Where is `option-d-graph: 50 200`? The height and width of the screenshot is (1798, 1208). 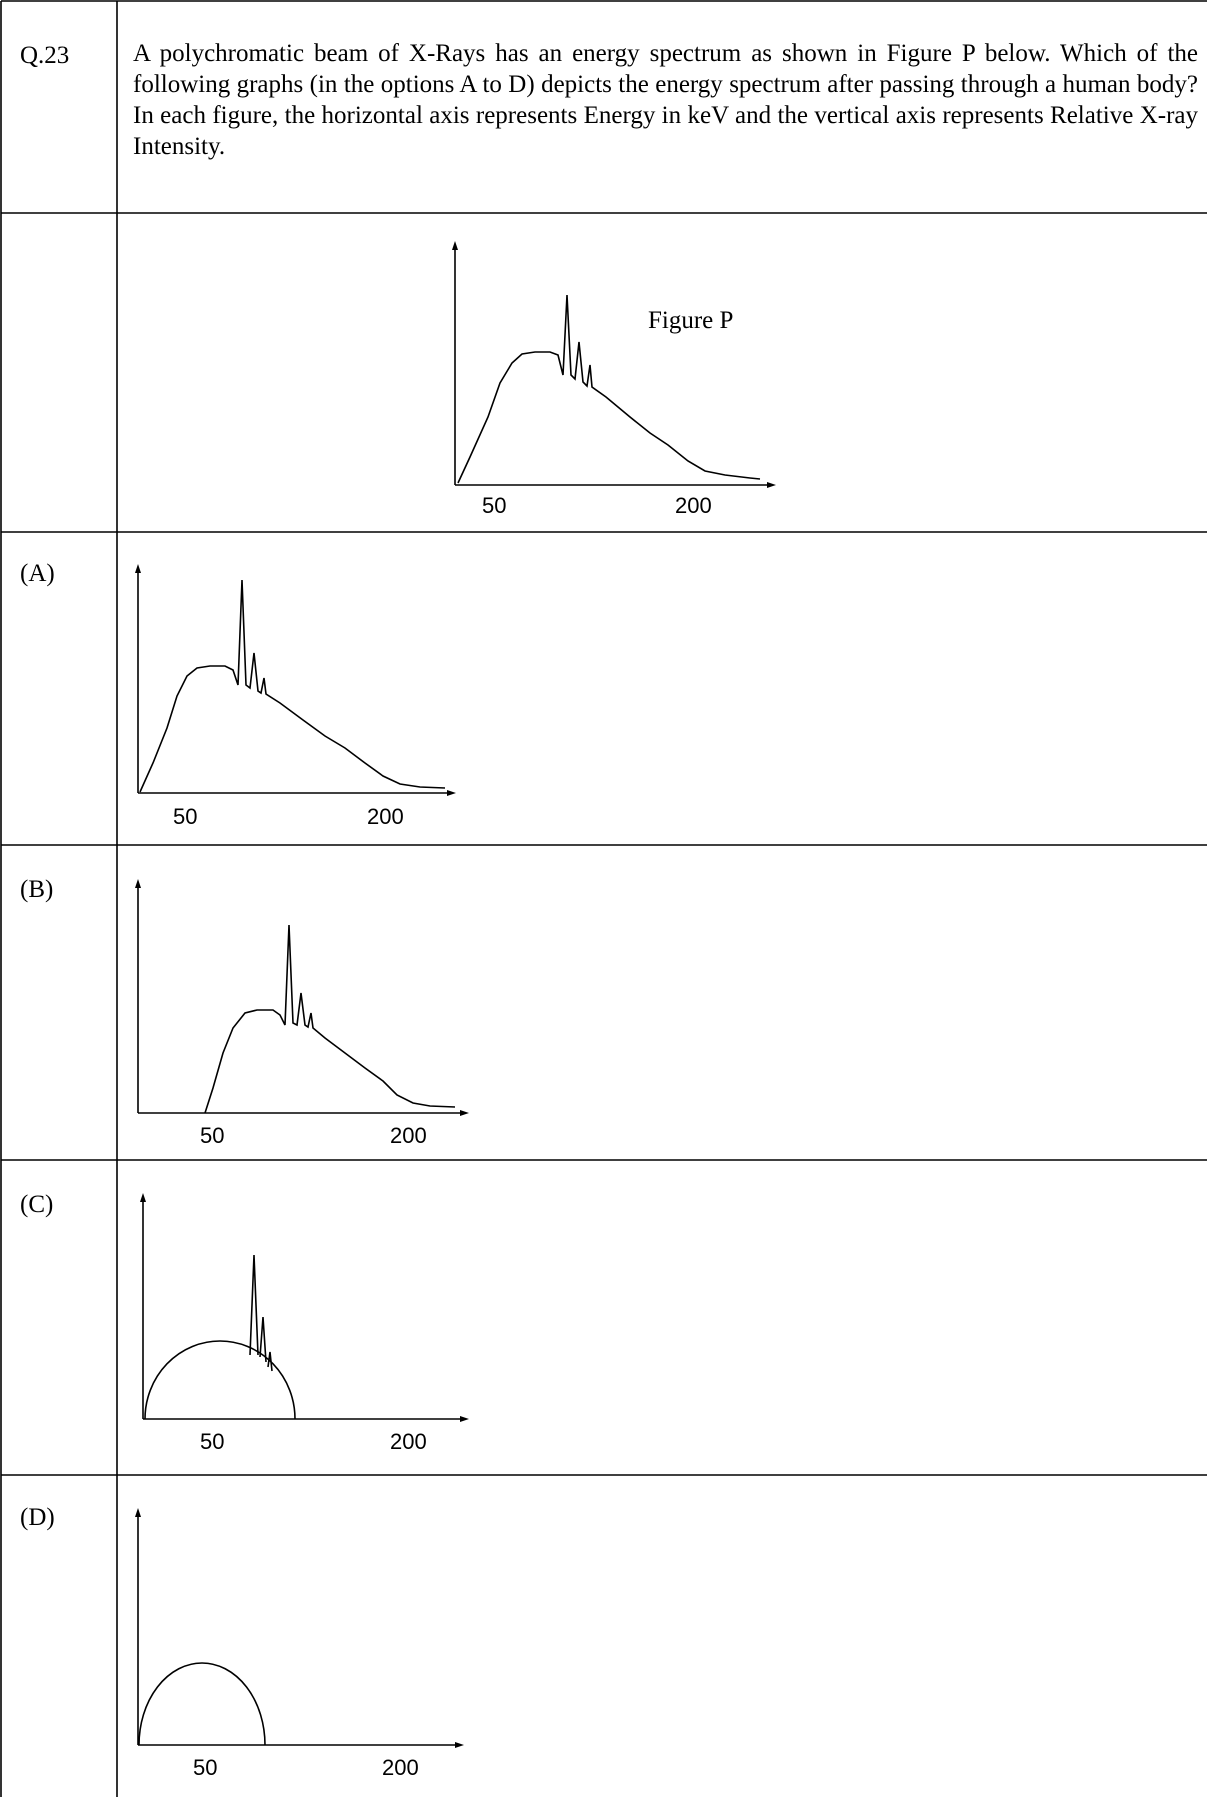 option-d-graph: 50 200 is located at coordinates (300, 1647).